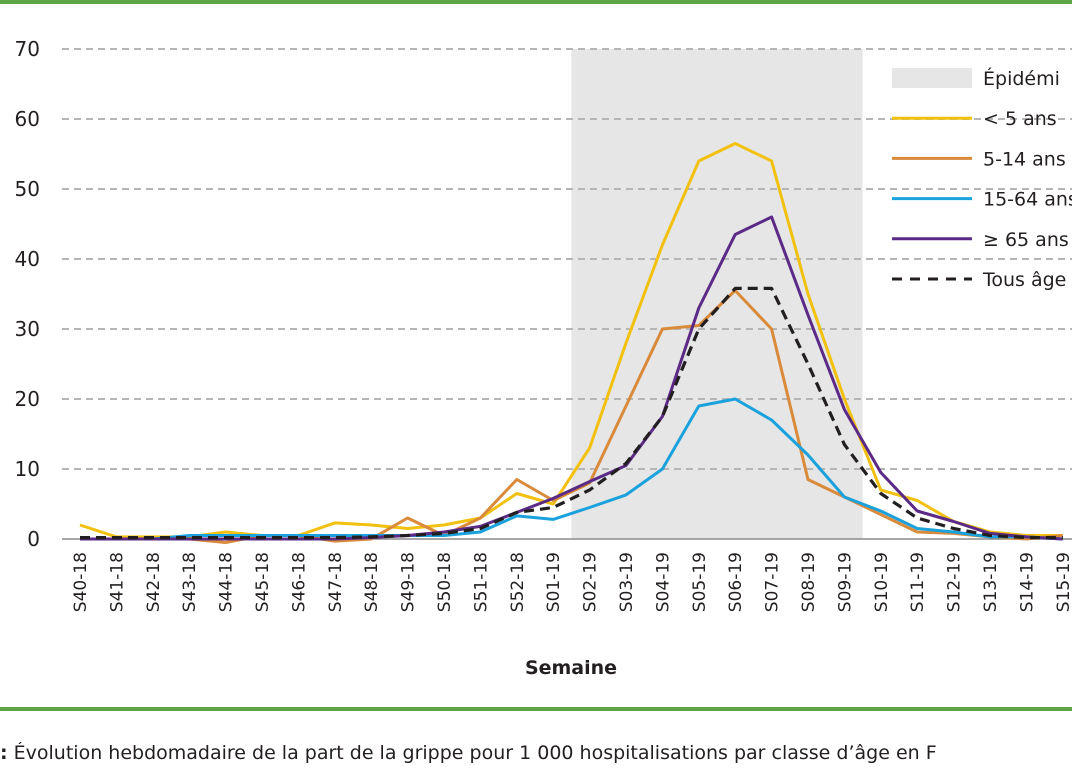 Image resolution: width=1072 pixels, height=772 pixels. Describe the element at coordinates (27, 469) in the screenshot. I see `y-tick-label: 10` at that location.